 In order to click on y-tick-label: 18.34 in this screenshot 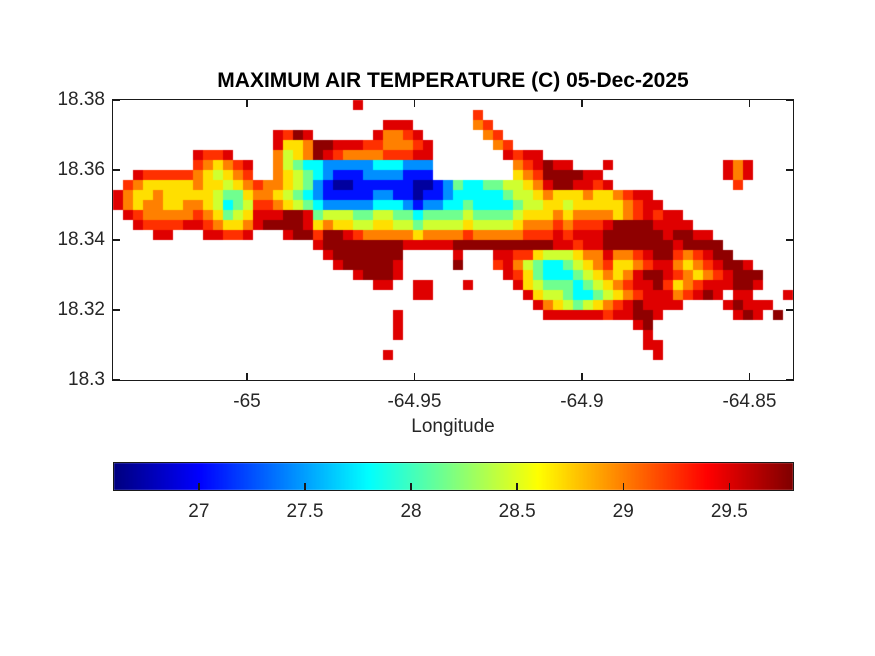, I will do `click(81, 239)`.